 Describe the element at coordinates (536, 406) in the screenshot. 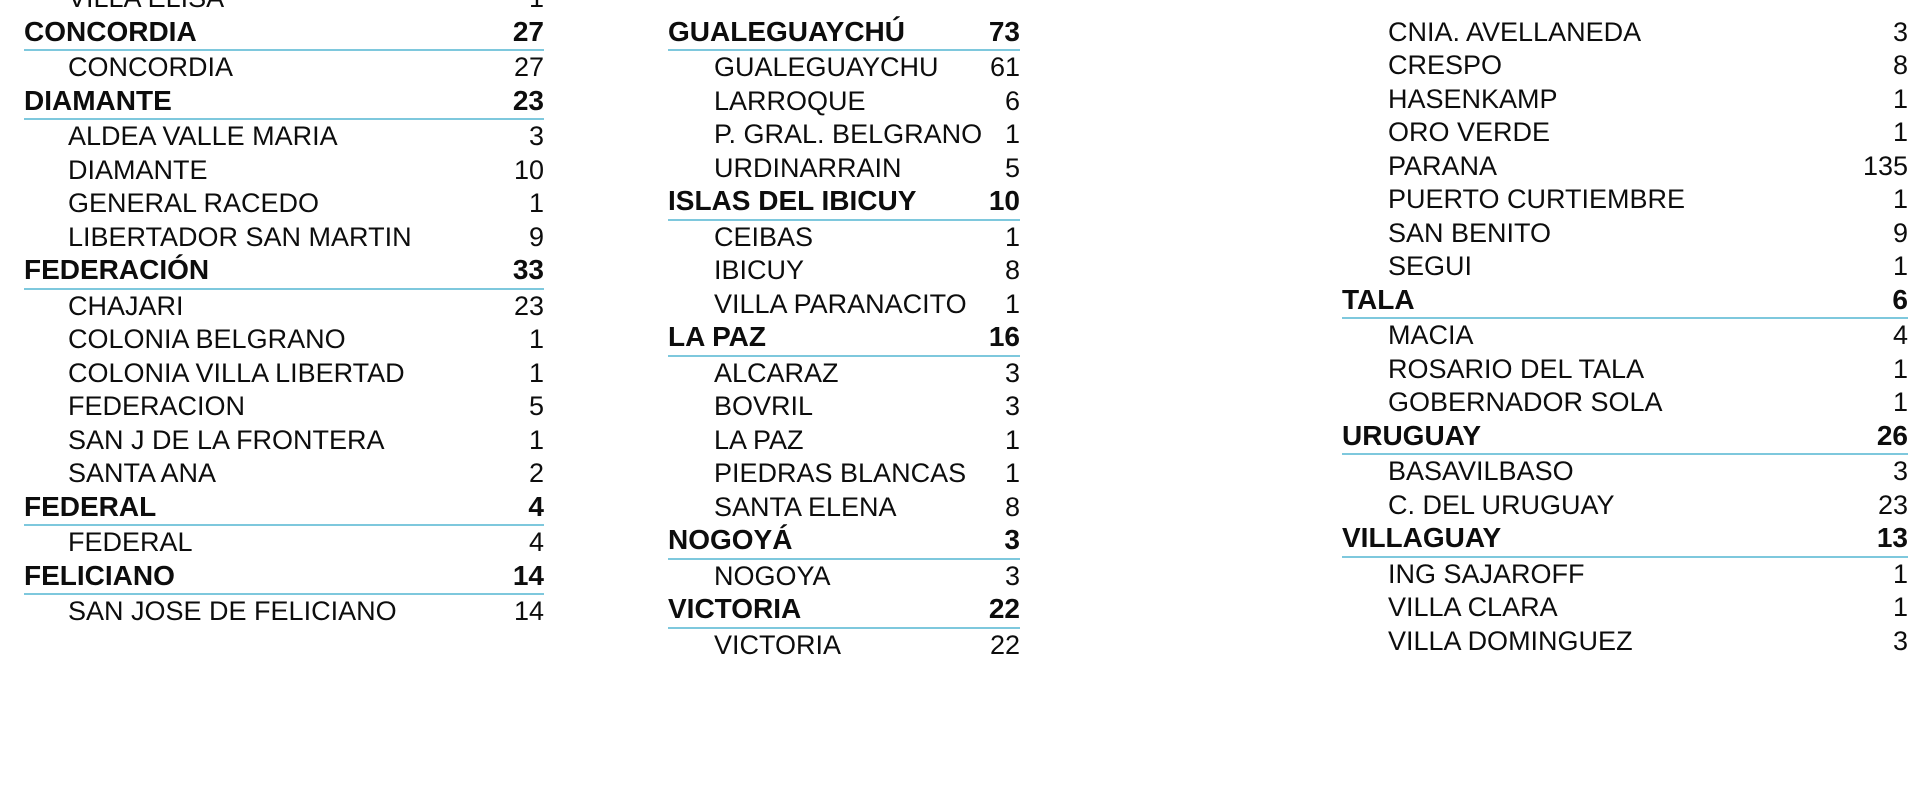

I see `locality-count: 5` at that location.